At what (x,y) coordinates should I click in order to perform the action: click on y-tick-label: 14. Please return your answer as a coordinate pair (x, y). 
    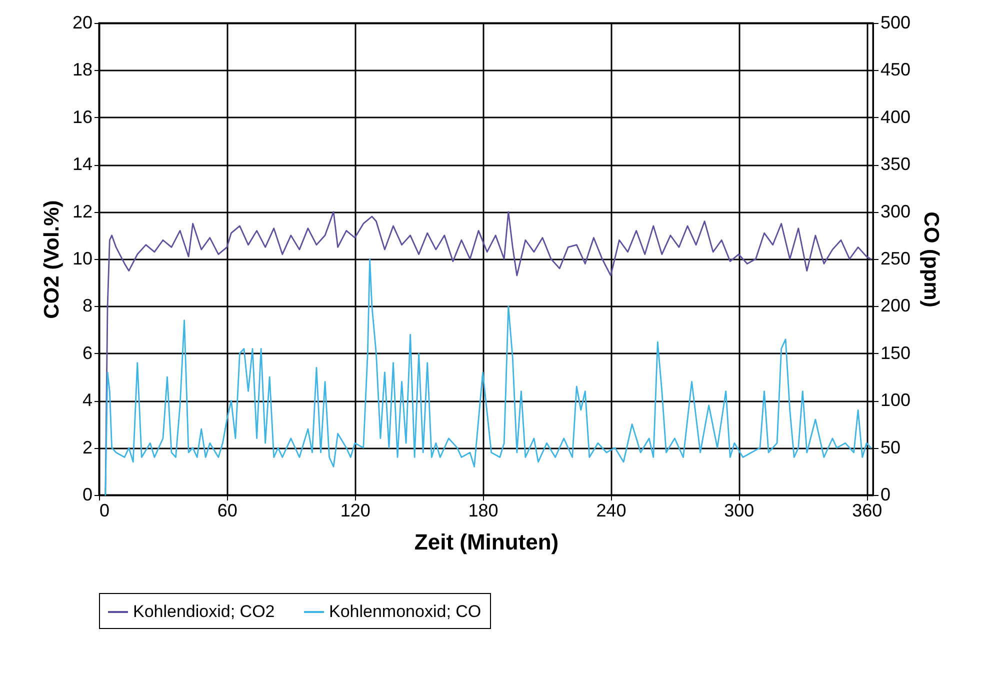
    Looking at the image, I should click on (82, 164).